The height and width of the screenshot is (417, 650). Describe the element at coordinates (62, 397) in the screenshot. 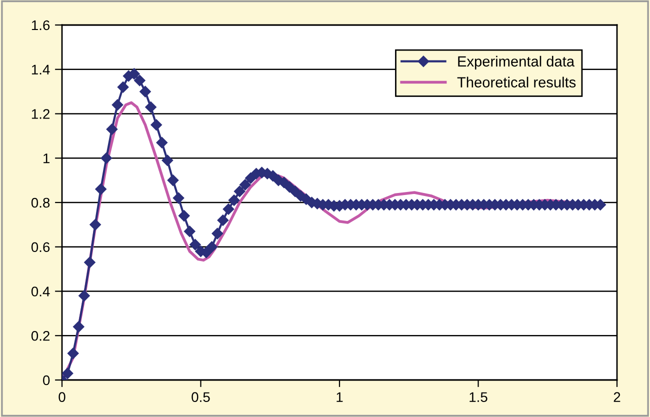

I see `x-tick-label: 0` at that location.